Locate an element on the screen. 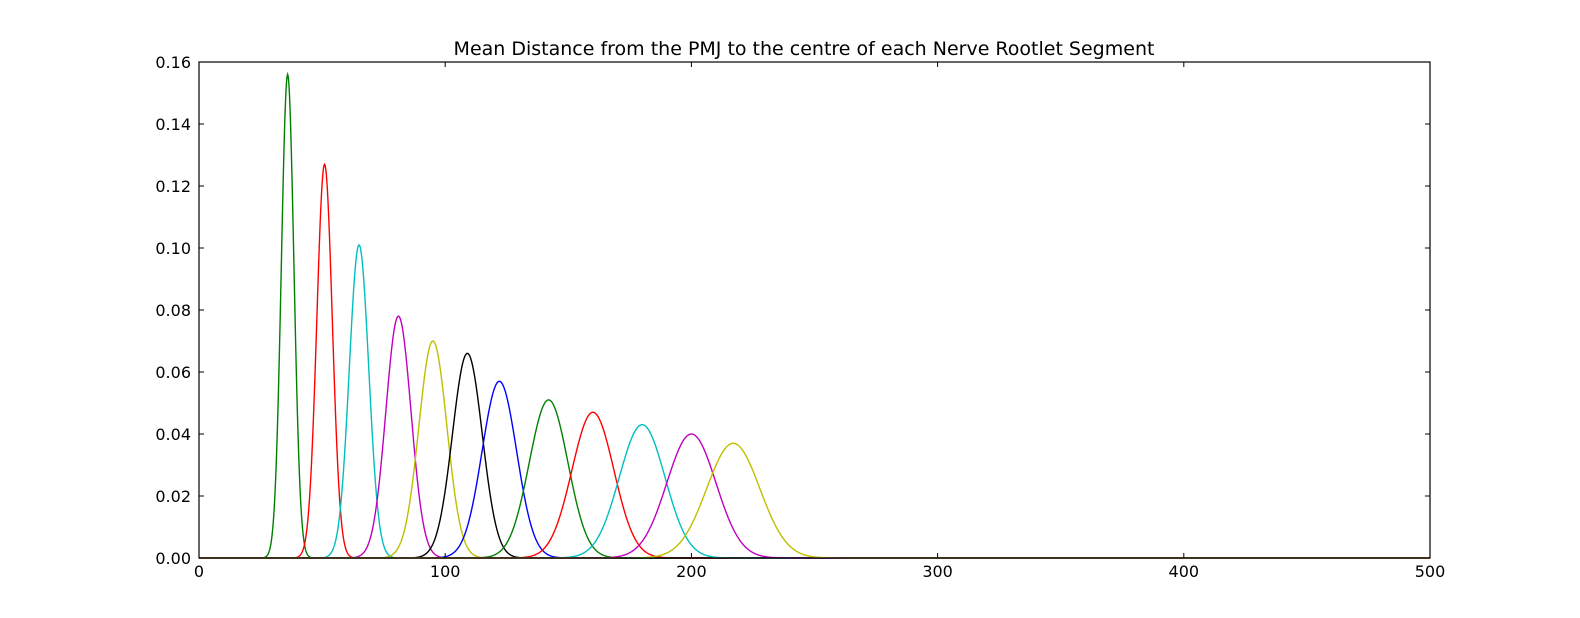 This screenshot has height=618, width=1580. y-tick-label: 0.14 is located at coordinates (173, 124).